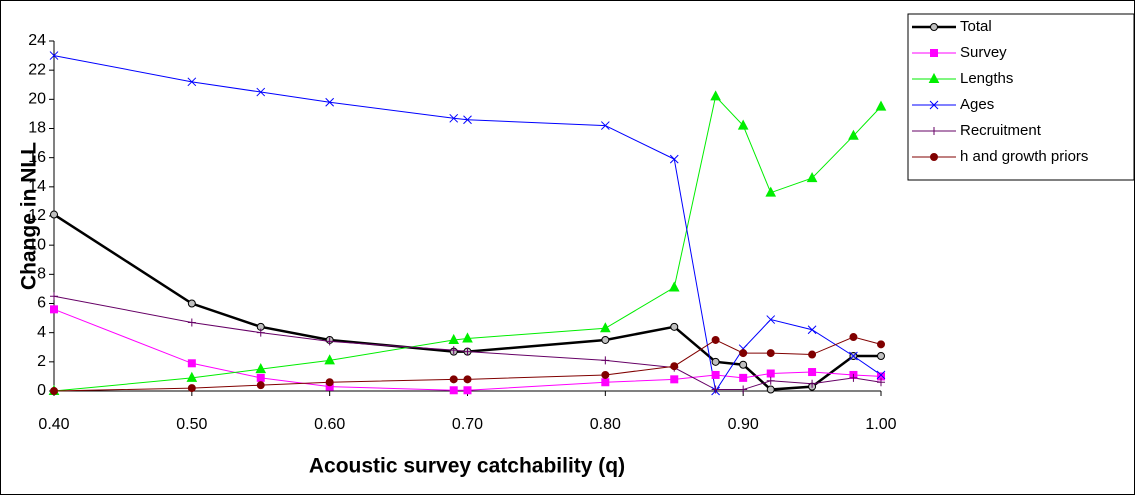 The image size is (1135, 495). I want to click on y-tick-label: 2, so click(41, 361).